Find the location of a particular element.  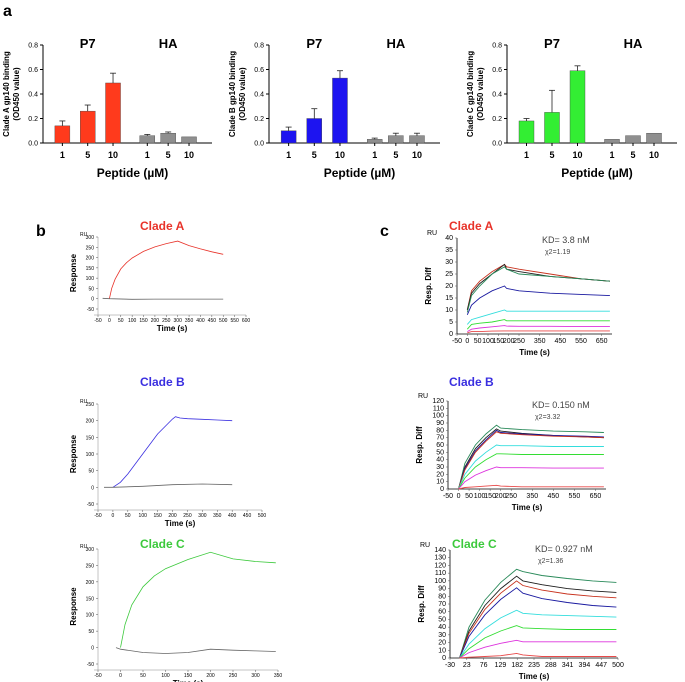

x-tick-label: 235 is located at coordinates (534, 665).